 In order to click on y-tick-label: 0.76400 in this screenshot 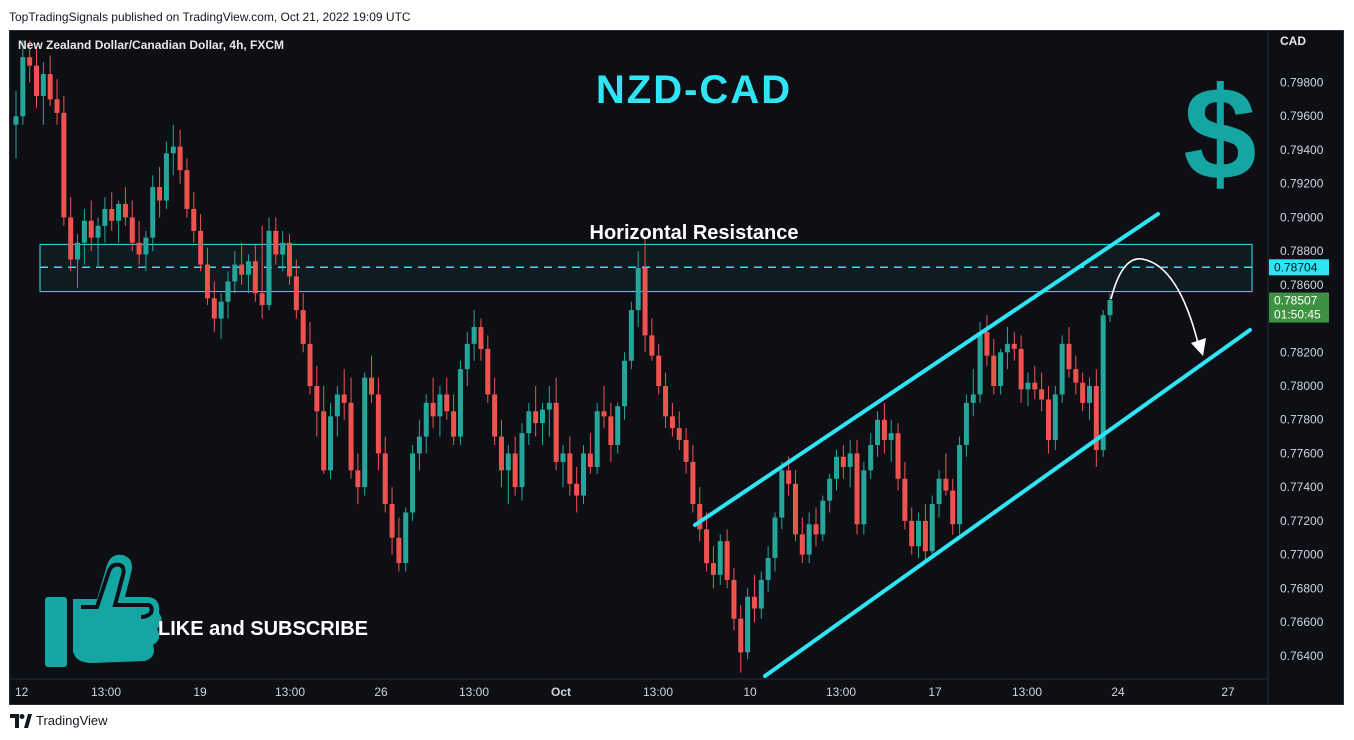, I will do `click(1302, 656)`.